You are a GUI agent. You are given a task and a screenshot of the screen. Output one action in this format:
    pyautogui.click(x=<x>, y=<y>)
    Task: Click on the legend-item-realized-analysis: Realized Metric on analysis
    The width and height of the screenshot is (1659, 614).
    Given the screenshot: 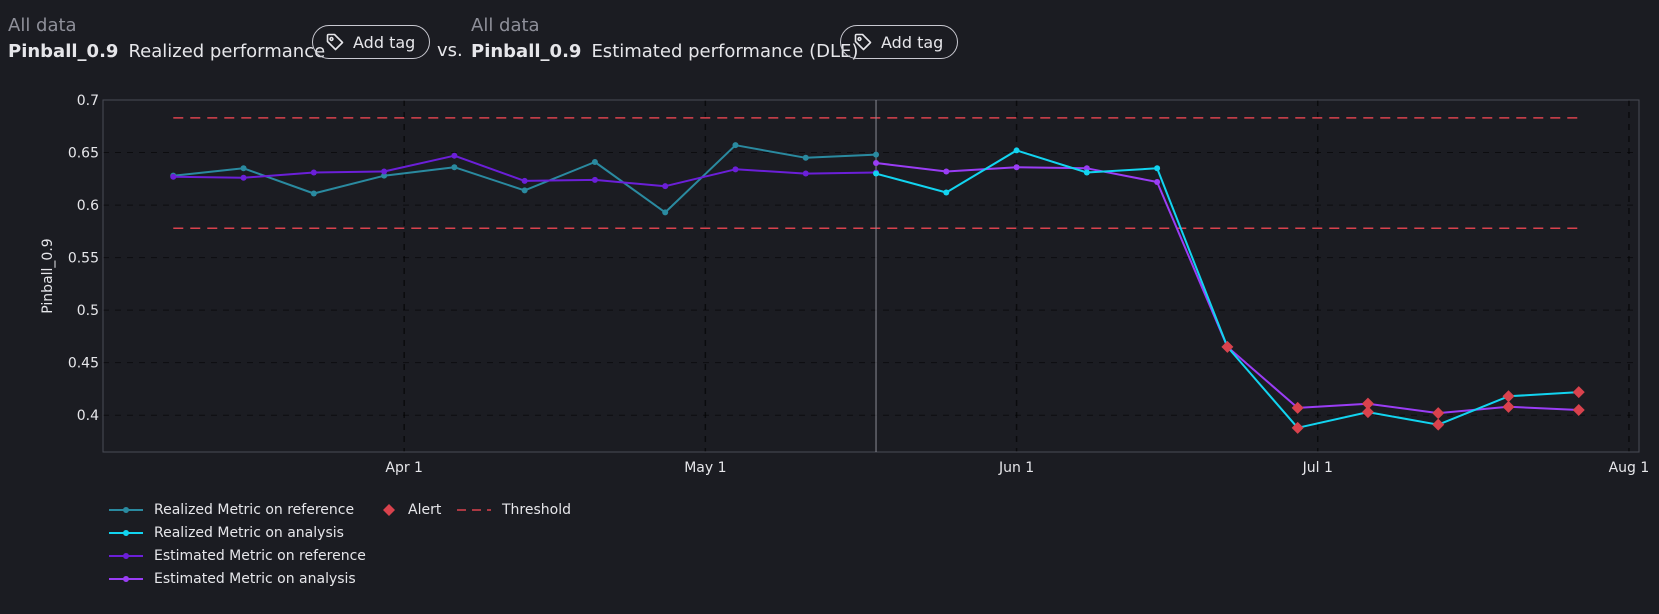 What is the action you would take?
    pyautogui.click(x=226, y=533)
    